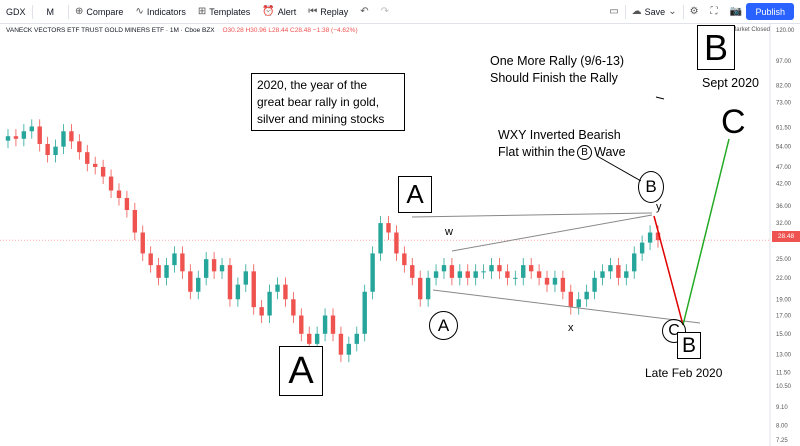 Image resolution: width=800 pixels, height=446 pixels. I want to click on alert-button: ⏰ Alert, so click(279, 11).